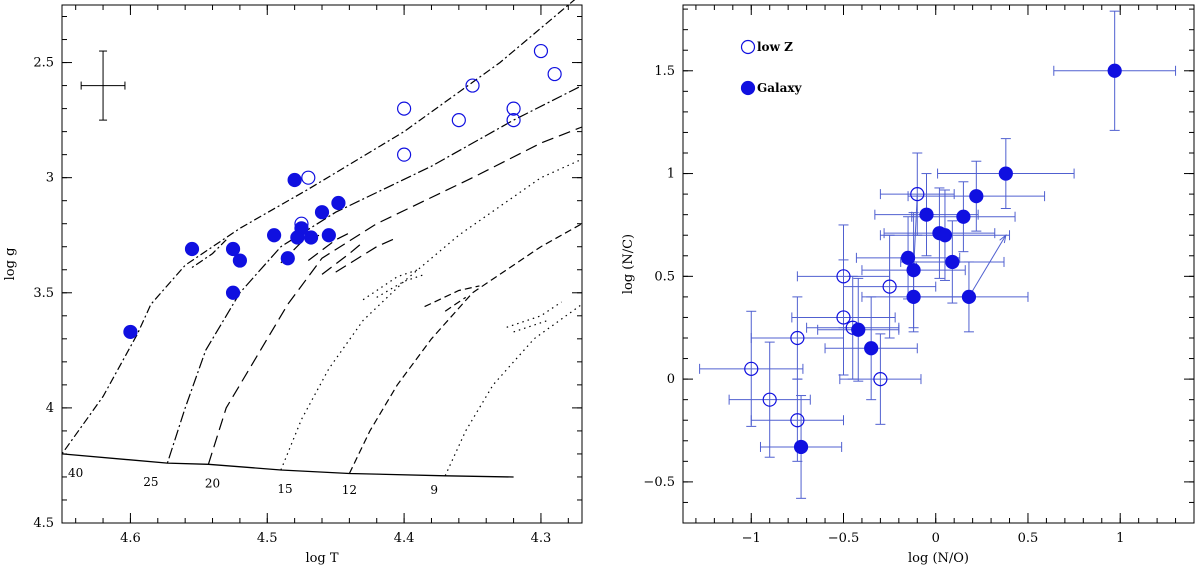 The width and height of the screenshot is (1200, 570). What do you see at coordinates (404, 538) in the screenshot?
I see `x-tick-label: 4.4` at bounding box center [404, 538].